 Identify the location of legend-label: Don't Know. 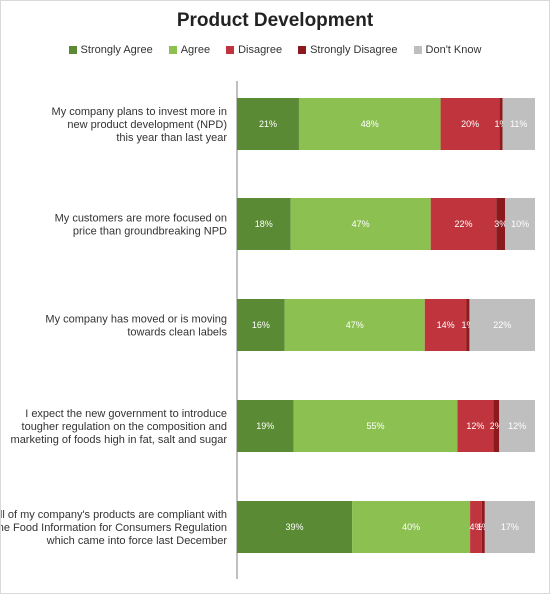
(453, 50).